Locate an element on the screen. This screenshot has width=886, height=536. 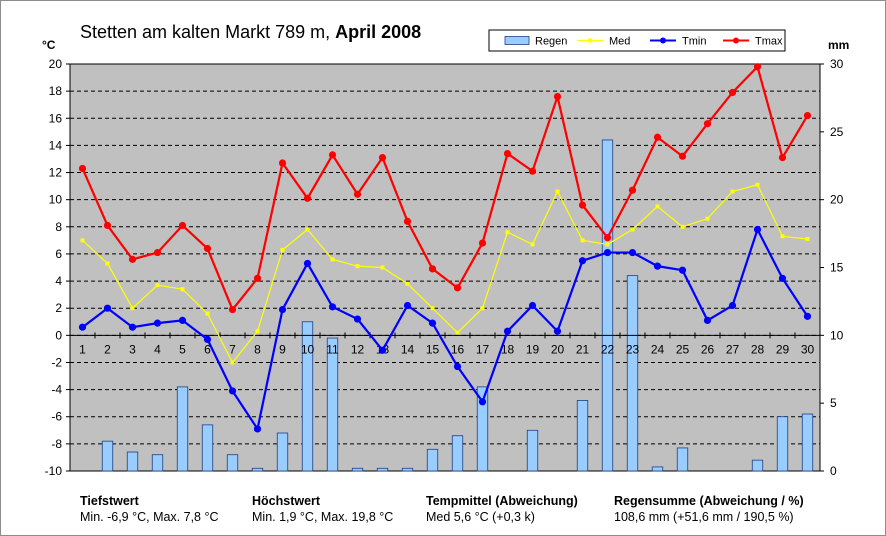
left-tick-label: -10 is located at coordinates (54, 471).